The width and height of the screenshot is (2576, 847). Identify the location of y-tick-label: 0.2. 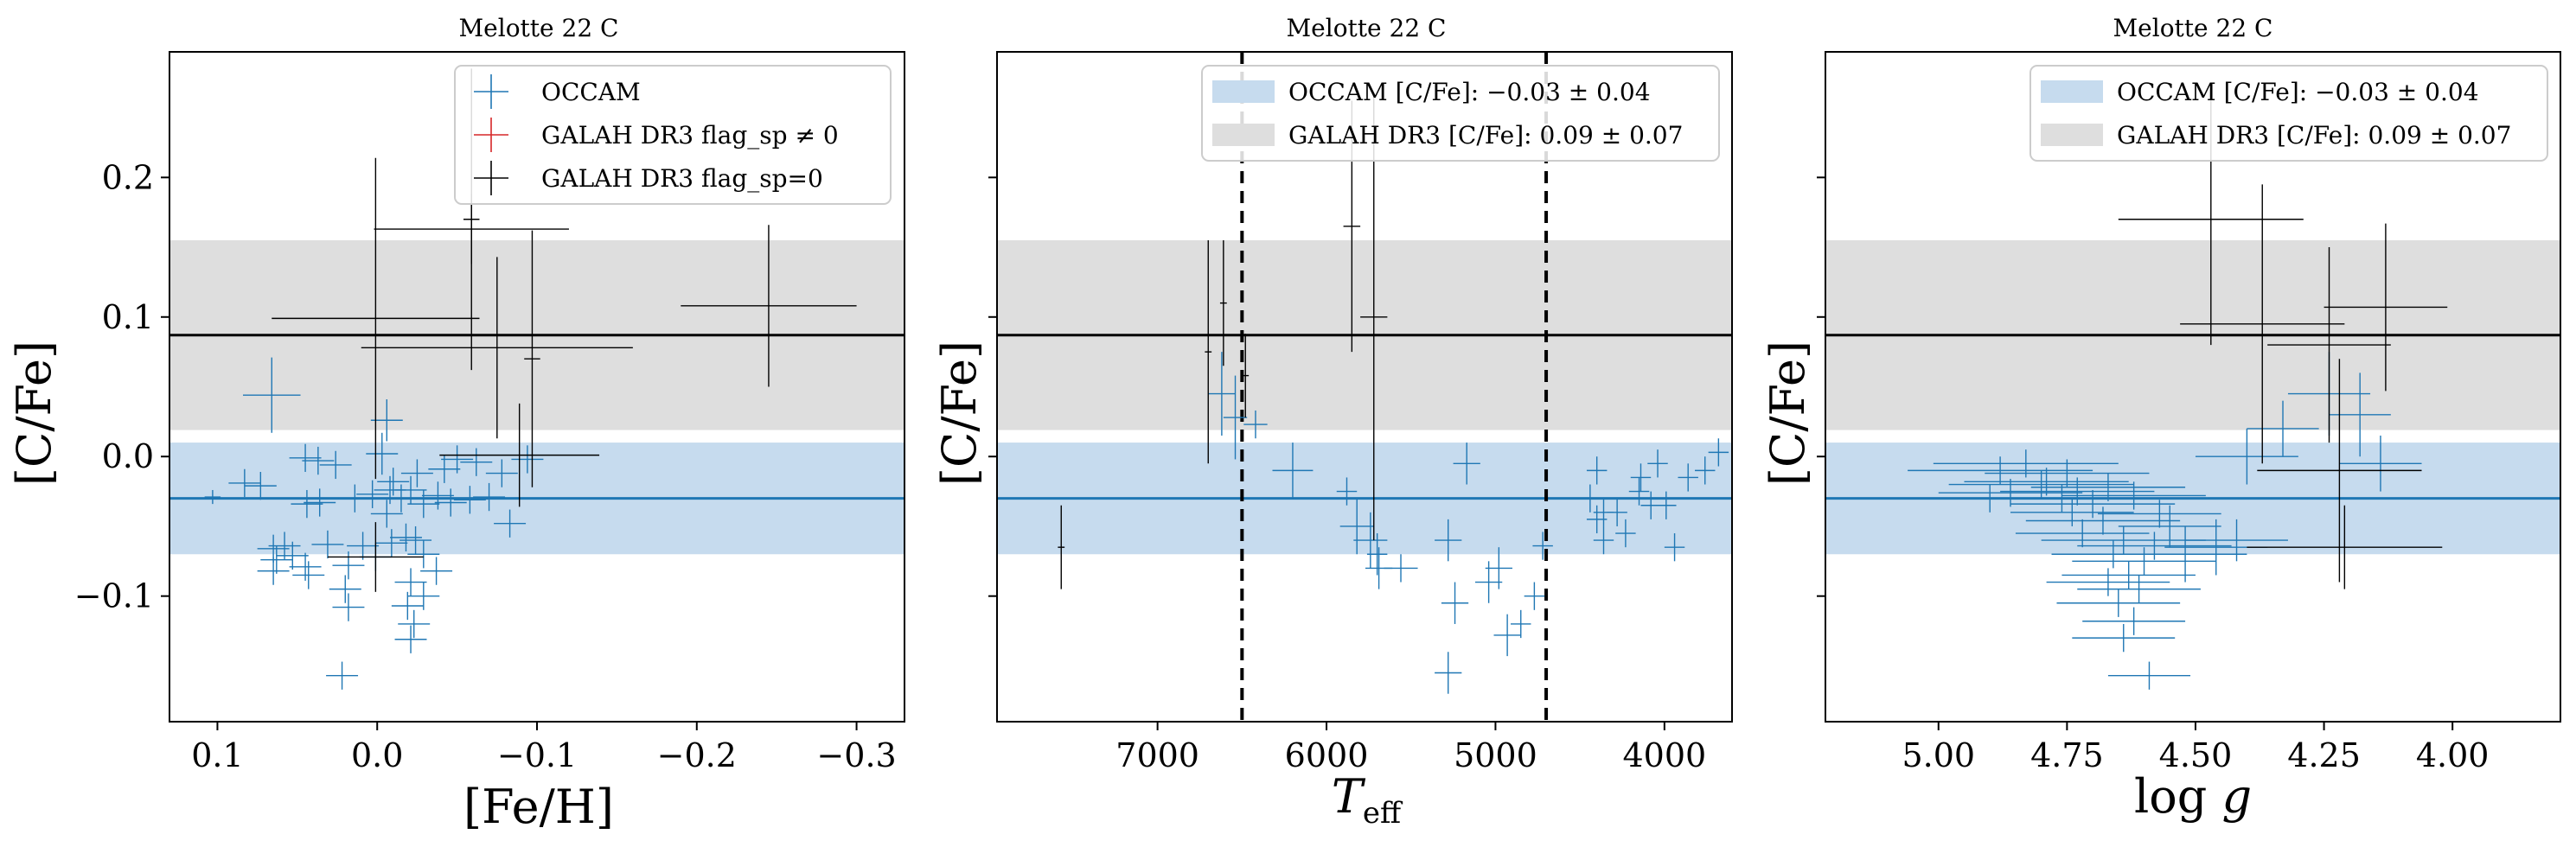
(128, 177).